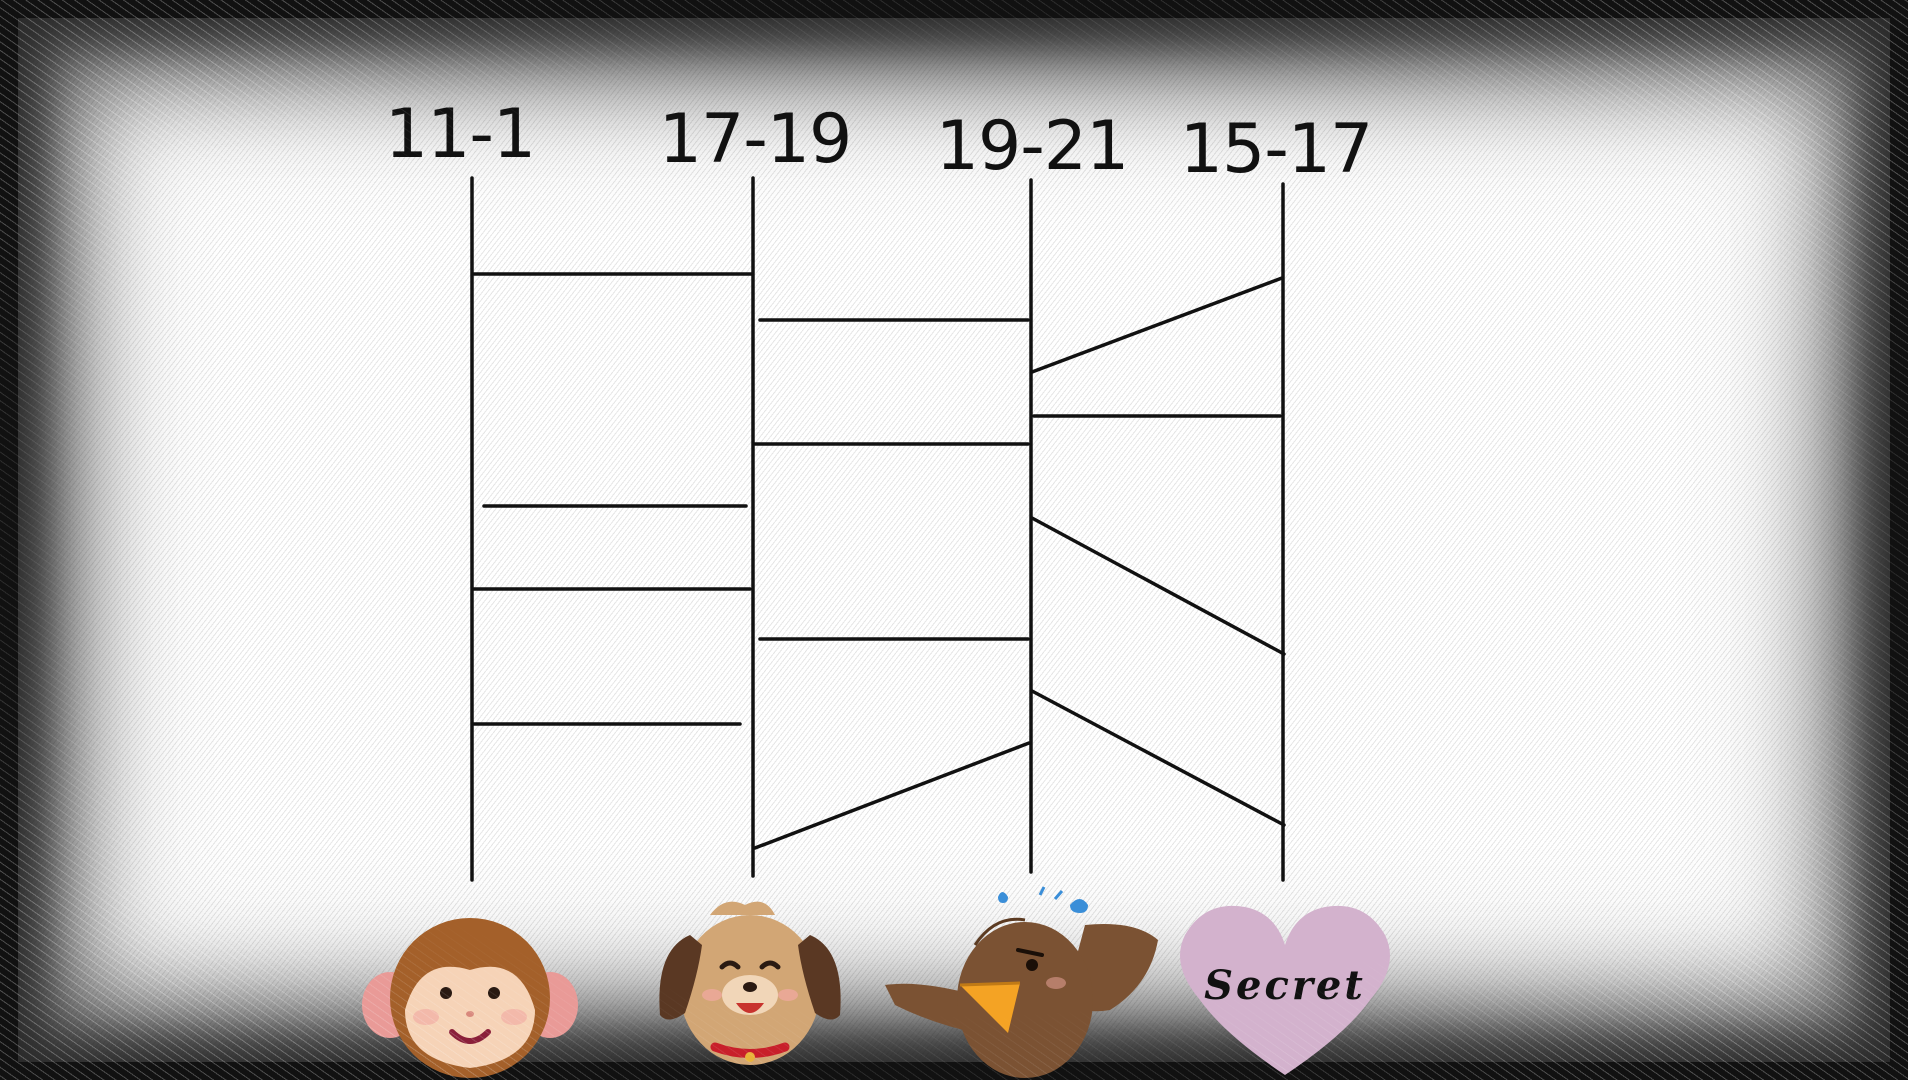 The image size is (1908, 1080). Describe the element at coordinates (1032, 146) in the screenshot. I see `column-label-3: 19-21` at that location.